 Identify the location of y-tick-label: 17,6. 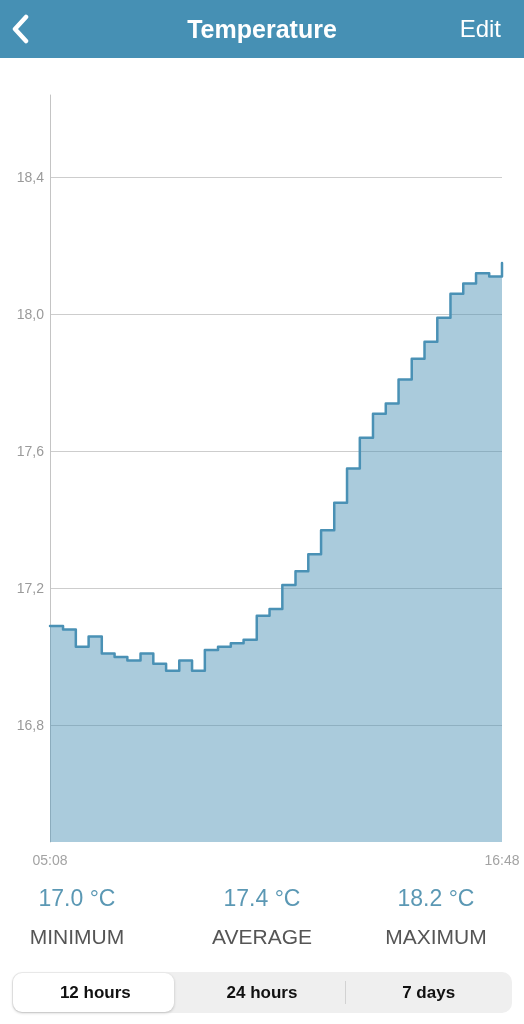
(30, 451).